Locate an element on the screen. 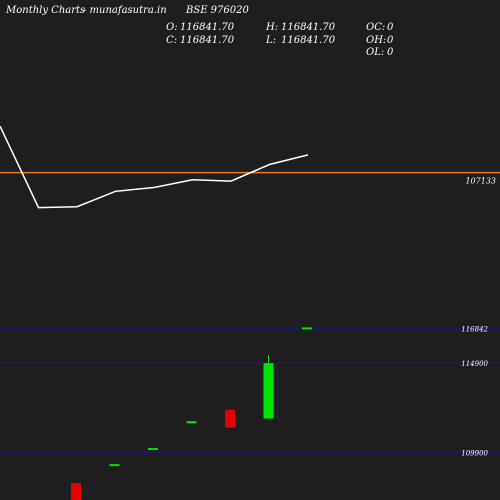 This screenshot has width=500, height=500. low-value: 116841.70 is located at coordinates (308, 40).